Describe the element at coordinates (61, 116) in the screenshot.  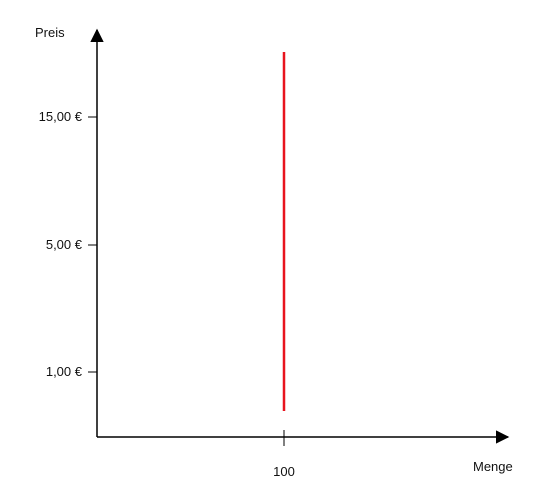
I see `y-tick-label: 15,00 €` at that location.